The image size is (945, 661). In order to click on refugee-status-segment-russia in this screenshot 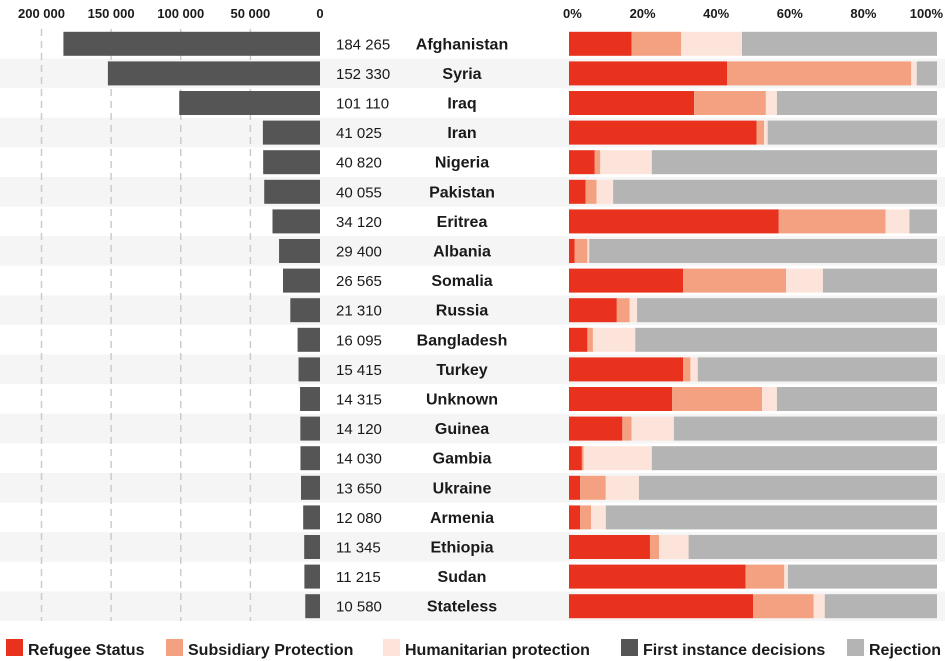, I will do `click(593, 310)`.